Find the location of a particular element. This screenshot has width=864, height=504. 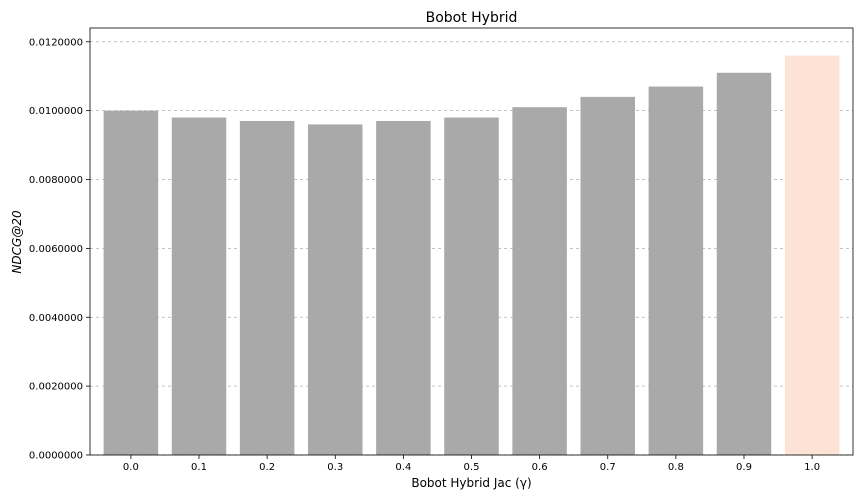

y-tick-label: 0.0000000 is located at coordinates (56, 456).